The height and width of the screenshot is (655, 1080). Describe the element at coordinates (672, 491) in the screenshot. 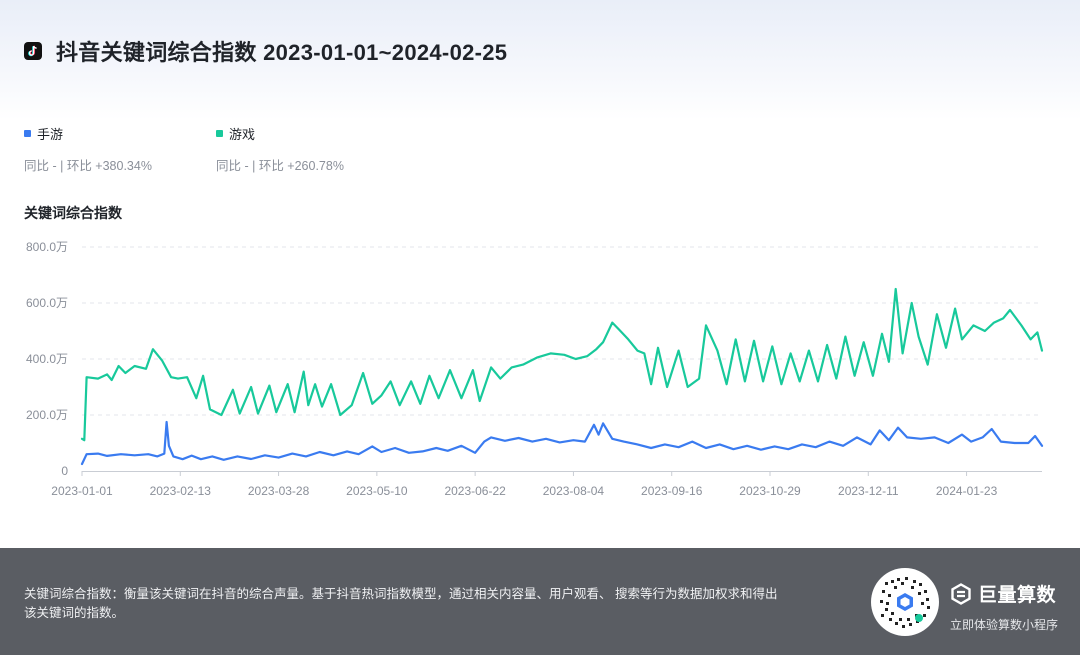

I see `x-tick-label: 2023-09-16` at that location.